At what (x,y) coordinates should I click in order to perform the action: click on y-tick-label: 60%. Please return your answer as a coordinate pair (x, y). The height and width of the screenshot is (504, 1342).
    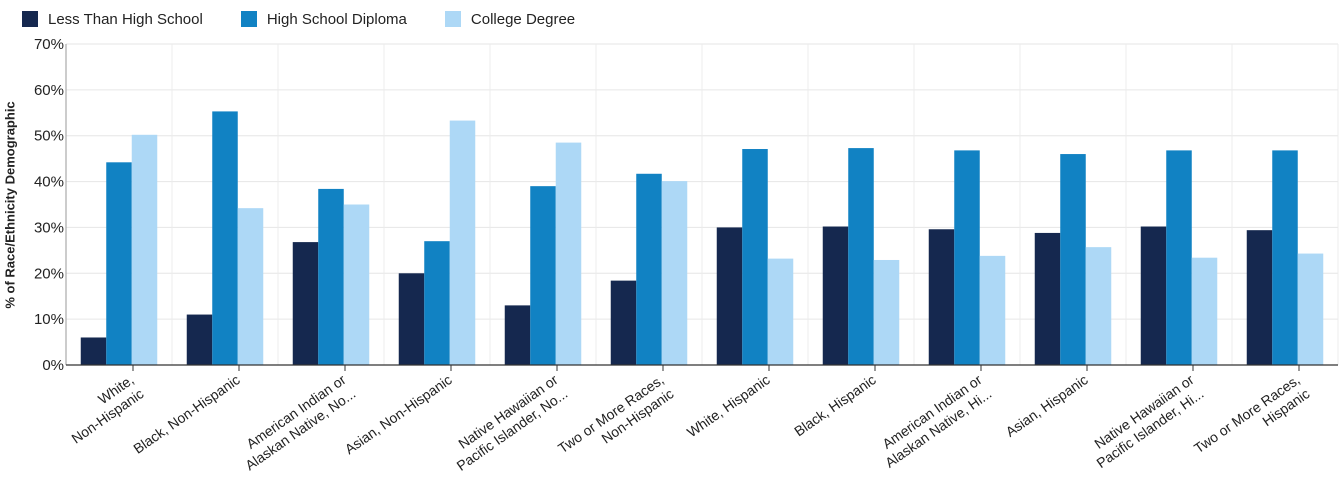
    Looking at the image, I should click on (49, 90).